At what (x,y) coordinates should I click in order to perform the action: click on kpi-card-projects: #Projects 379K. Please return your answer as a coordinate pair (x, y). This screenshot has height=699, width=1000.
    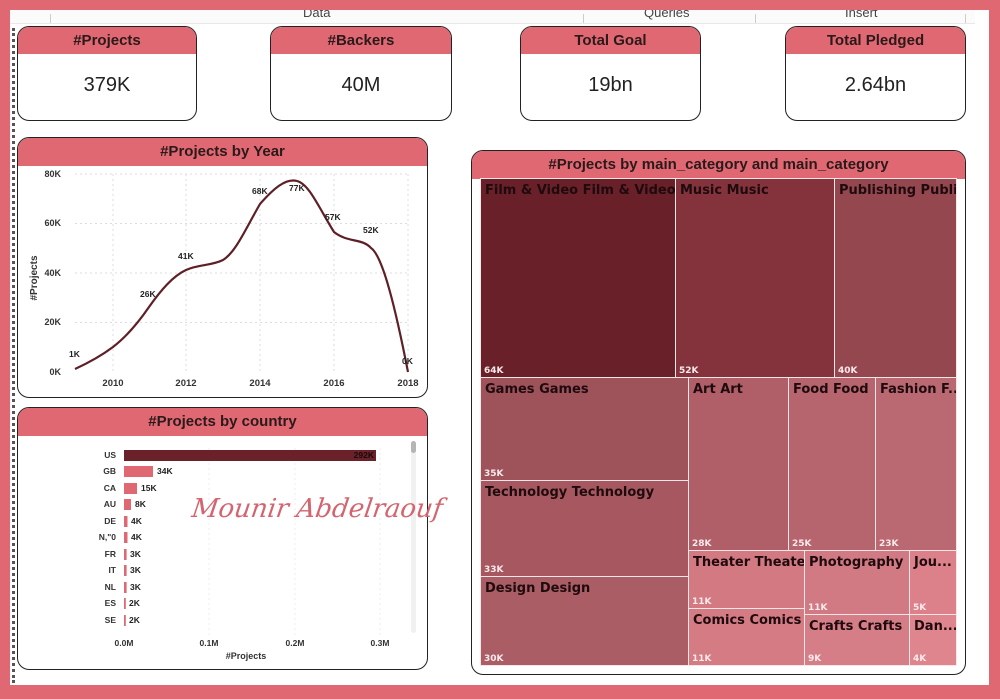
    Looking at the image, I should click on (107, 73).